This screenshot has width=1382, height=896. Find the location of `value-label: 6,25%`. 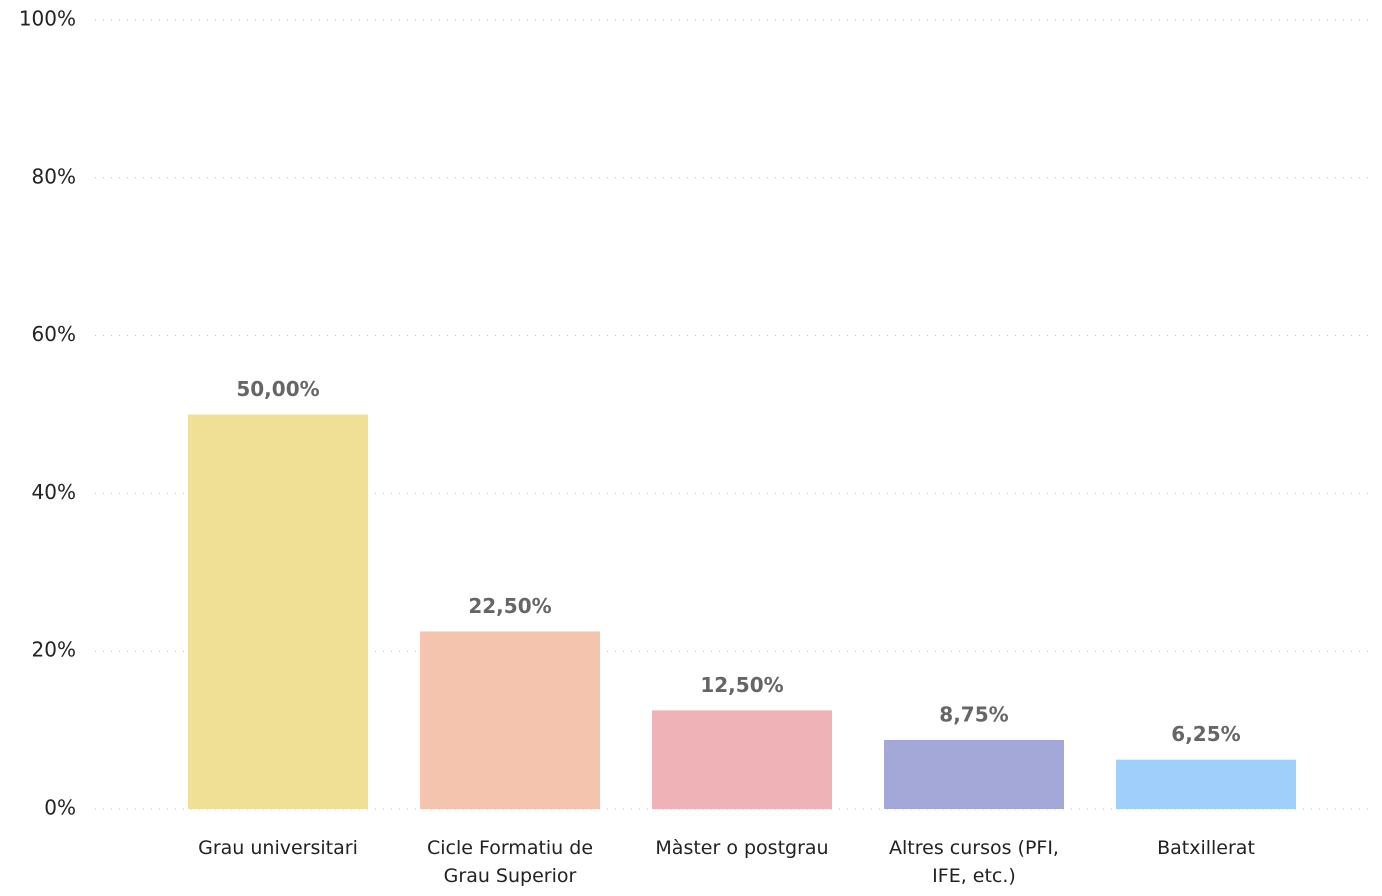

value-label: 6,25% is located at coordinates (1205, 734).